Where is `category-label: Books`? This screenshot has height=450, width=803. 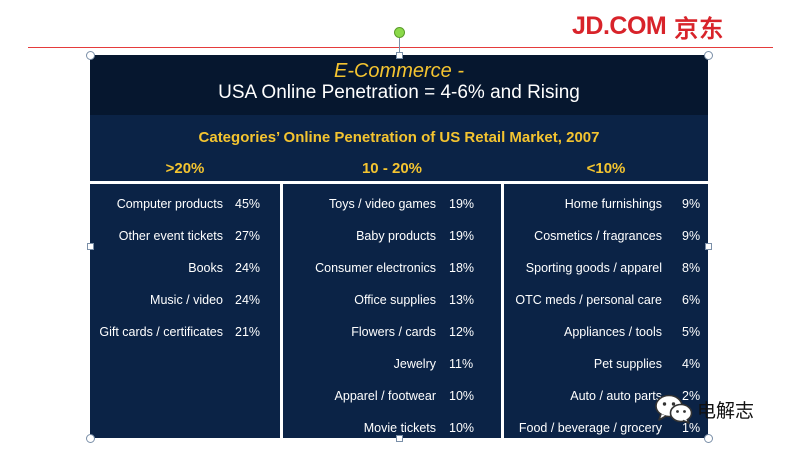
category-label: Books is located at coordinates (205, 268).